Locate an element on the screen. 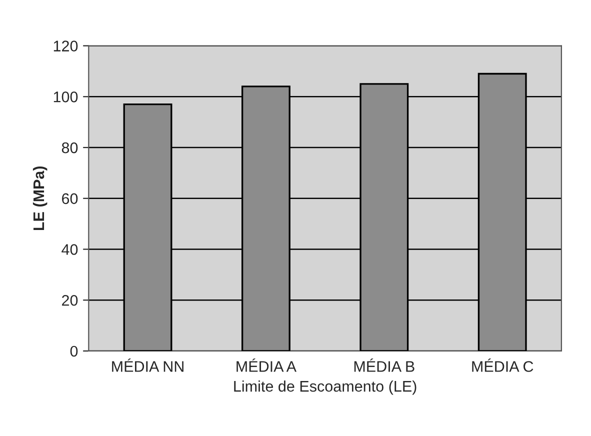 This screenshot has width=591, height=436. x-tick-label: MÉDIA A is located at coordinates (266, 365).